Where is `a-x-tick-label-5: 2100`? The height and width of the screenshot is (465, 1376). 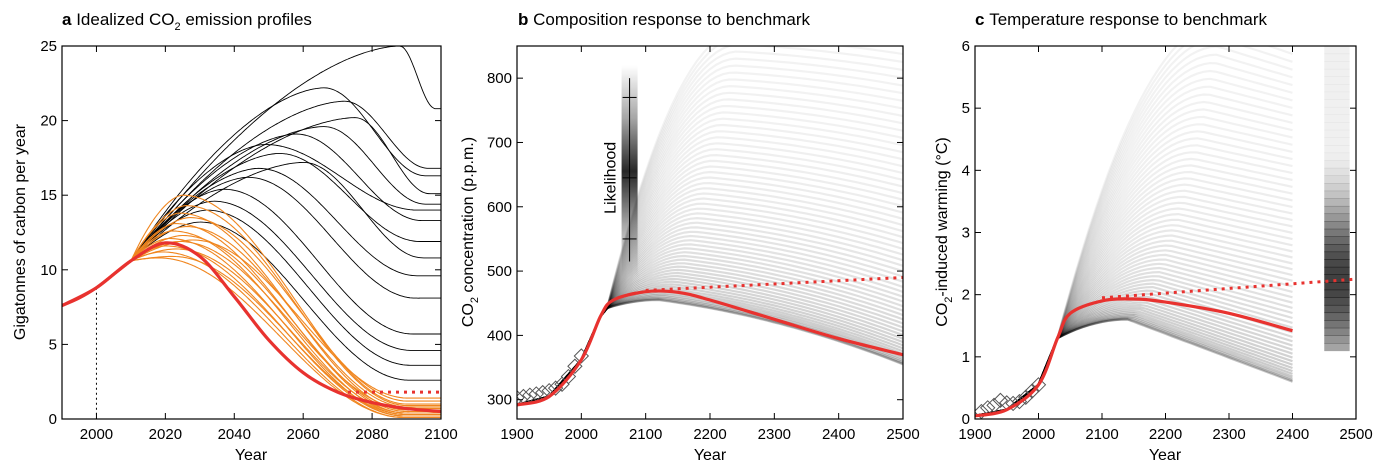 a-x-tick-label-5: 2100 is located at coordinates (440, 434).